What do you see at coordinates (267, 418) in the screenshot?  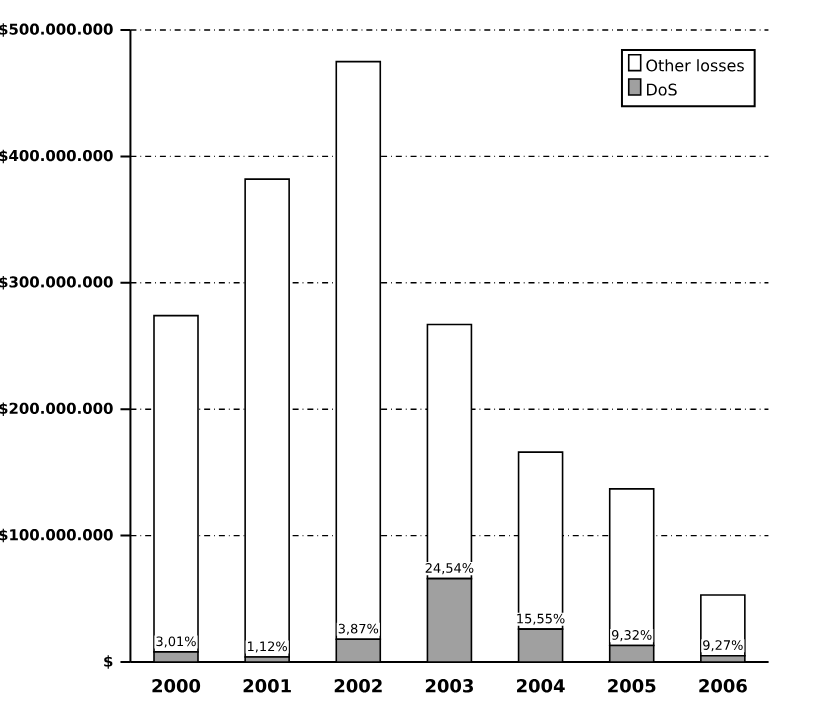 I see `bar` at bounding box center [267, 418].